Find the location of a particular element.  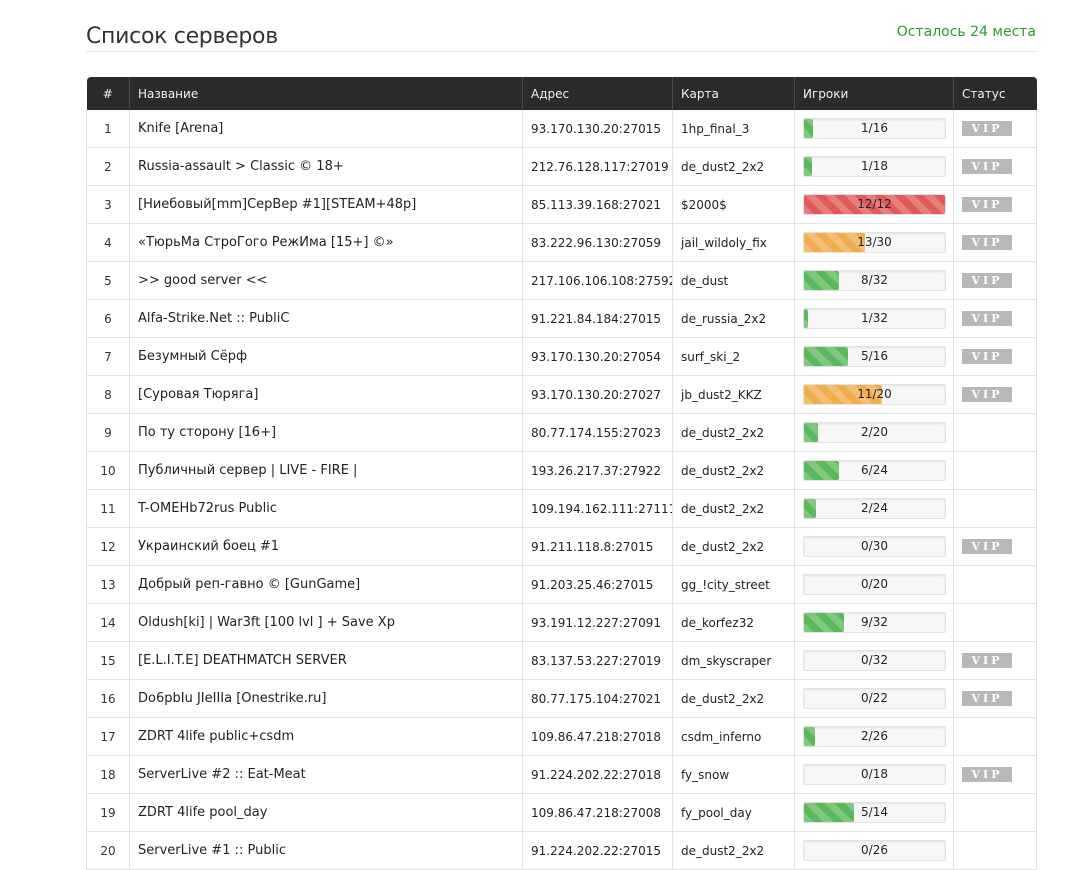

server-address: 109.194.162.111:27111 is located at coordinates (597, 508).